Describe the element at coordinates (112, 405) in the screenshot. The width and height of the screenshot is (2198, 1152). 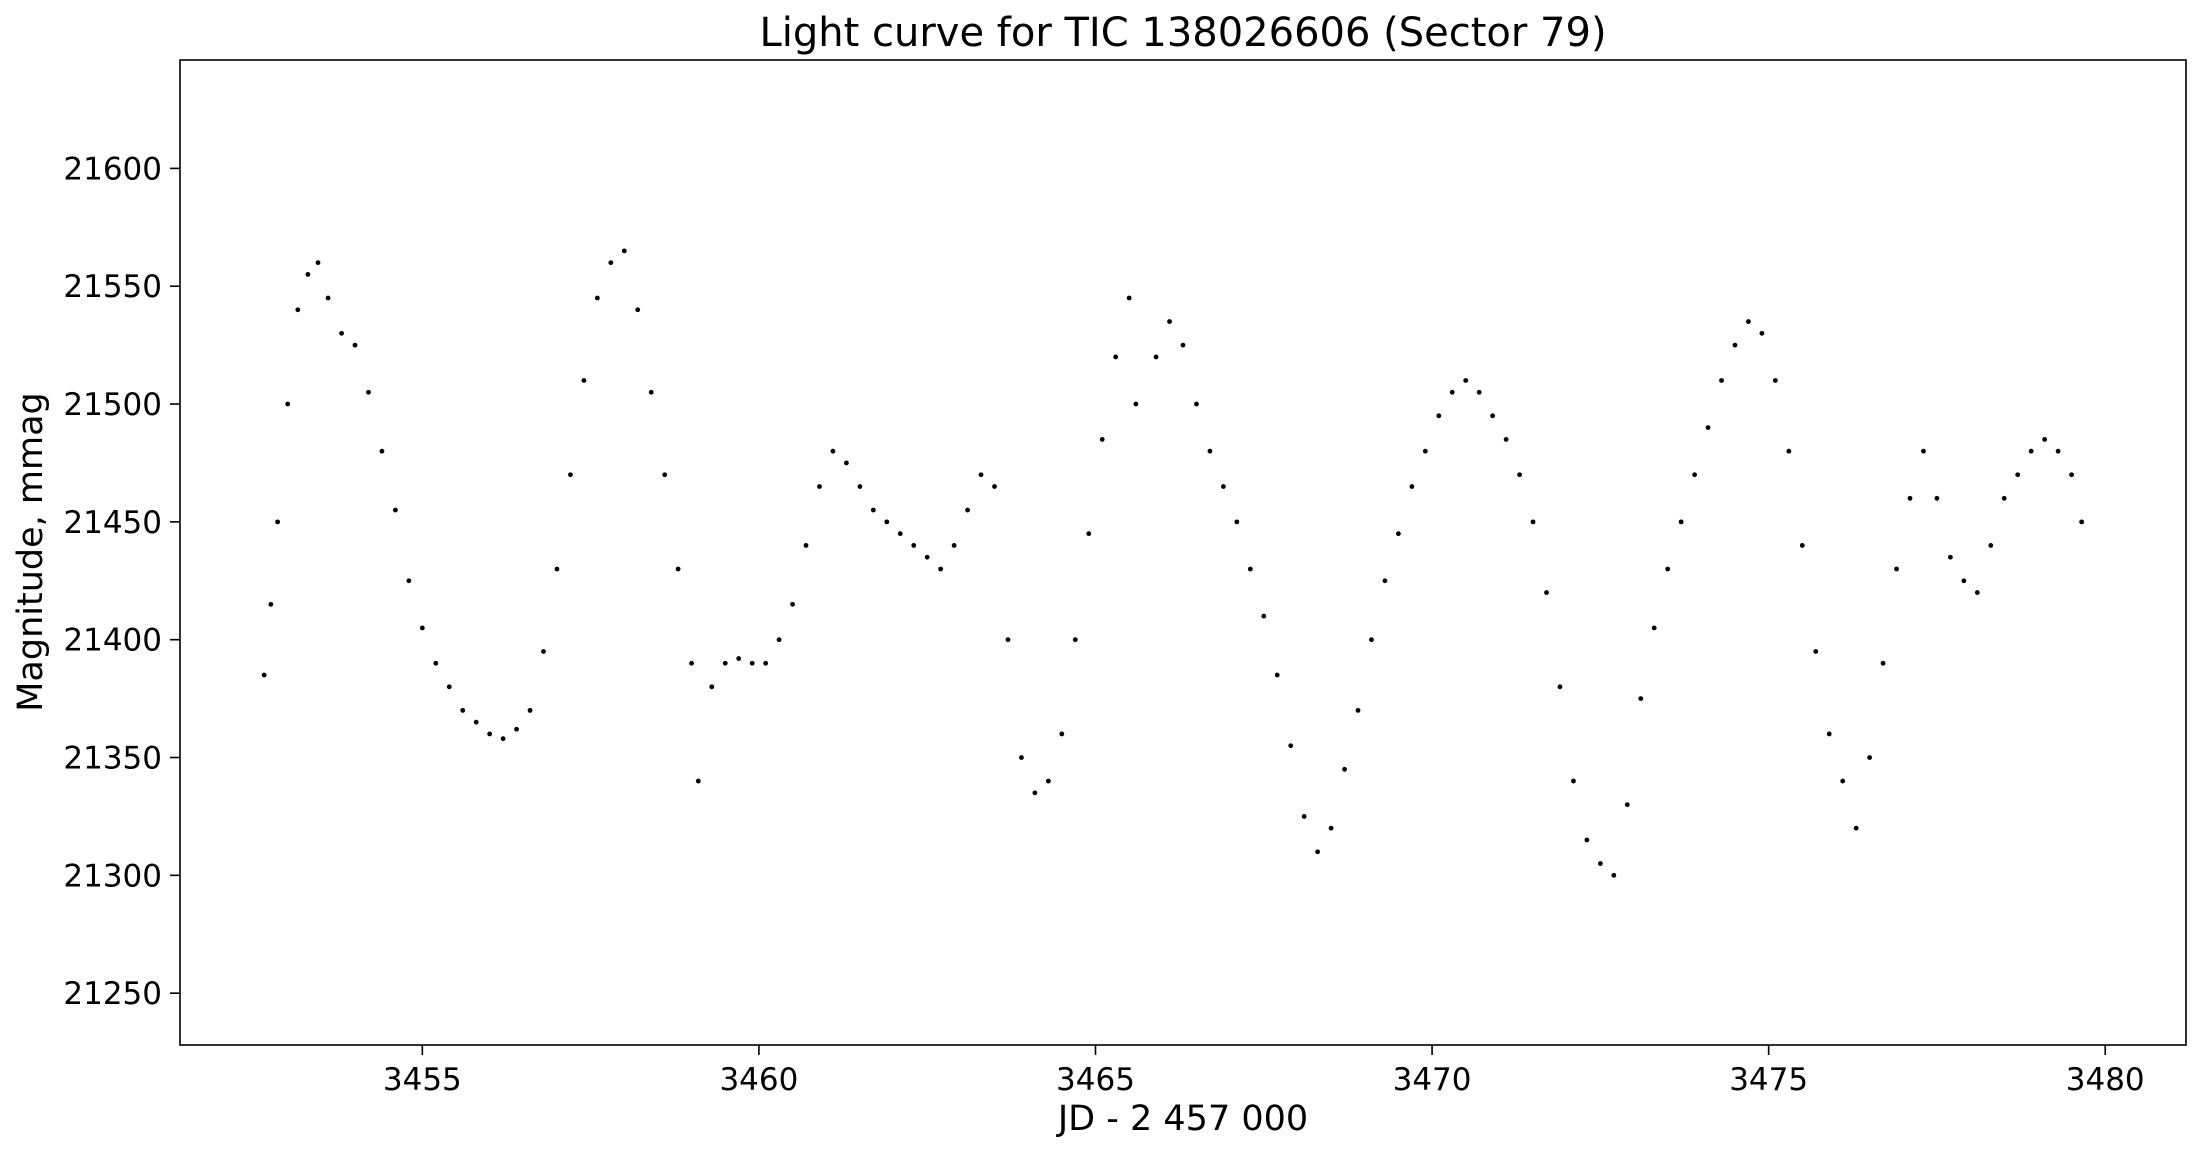
I see `y-tick-label: 21500` at that location.